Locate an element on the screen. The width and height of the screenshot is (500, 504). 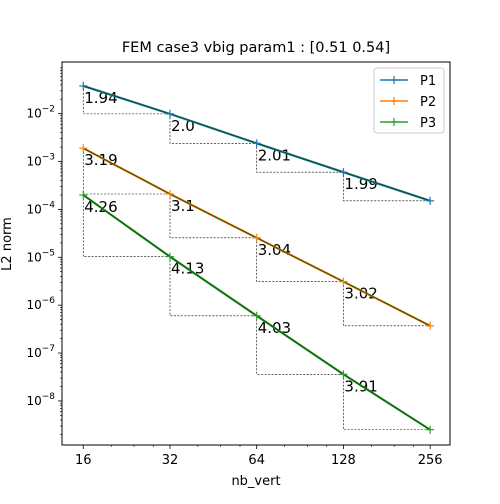
x-tick-label: 64 is located at coordinates (256, 460).